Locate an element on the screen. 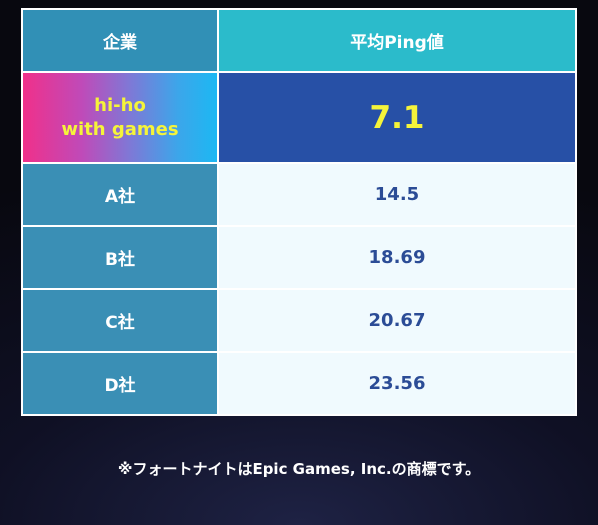 This screenshot has width=598, height=525. row-value-a: 14.5 is located at coordinates (397, 194).